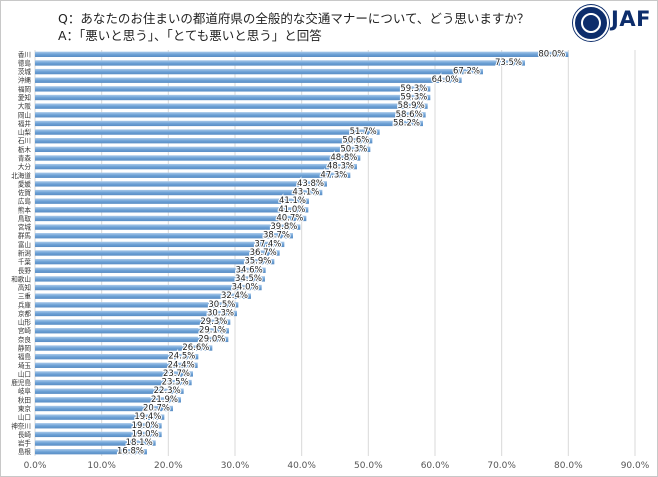 The height and width of the screenshot is (477, 658). What do you see at coordinates (24, 97) in the screenshot?
I see `category-label: 愛知` at bounding box center [24, 97].